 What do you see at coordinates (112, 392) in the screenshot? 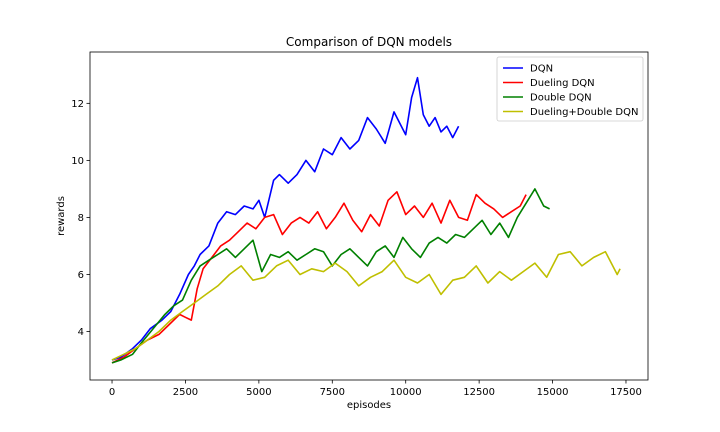
I see `x-tick-label: 0` at bounding box center [112, 392].